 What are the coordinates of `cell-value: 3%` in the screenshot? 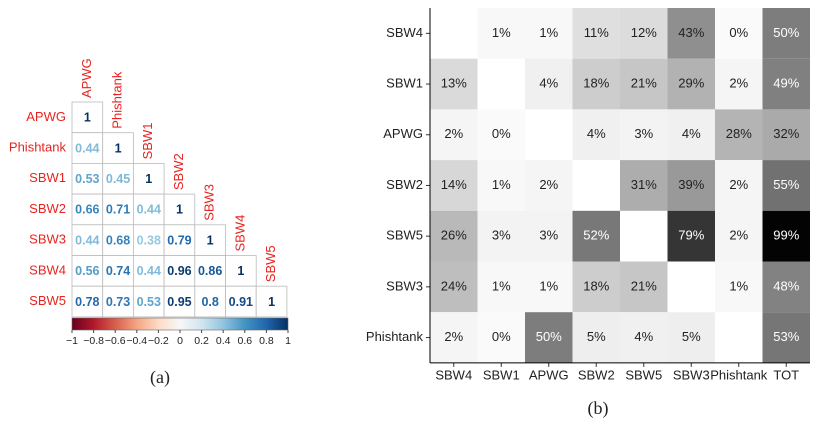 It's located at (548, 235).